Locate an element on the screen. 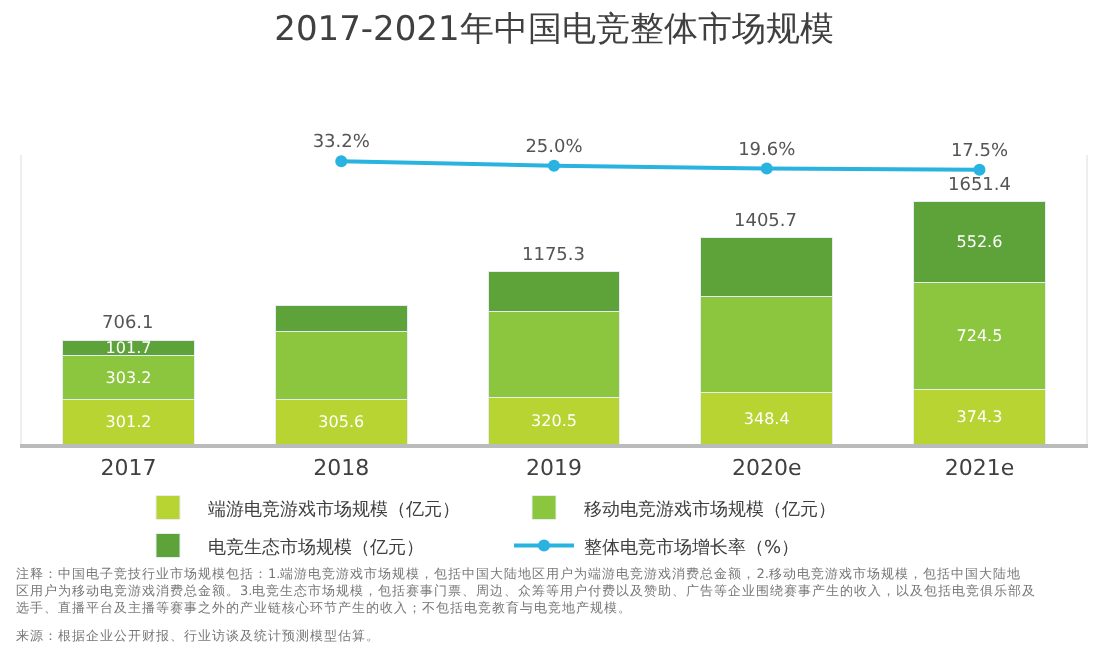 The height and width of the screenshot is (660, 1108). data-label: 374.3 is located at coordinates (979, 416).